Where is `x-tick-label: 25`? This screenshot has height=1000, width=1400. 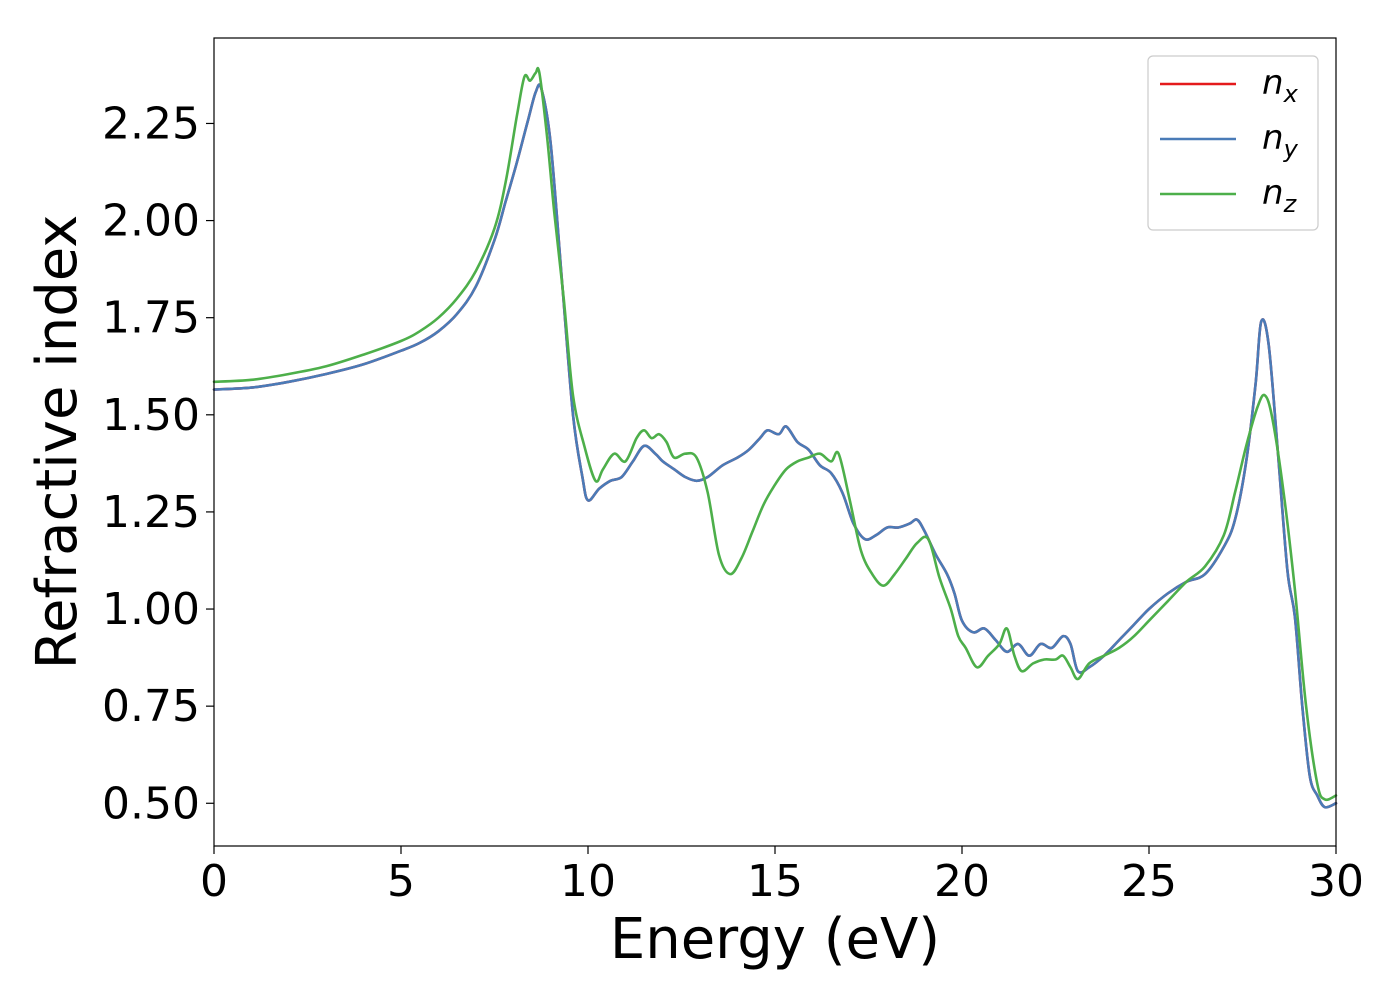
x-tick-label: 25 is located at coordinates (1149, 881).